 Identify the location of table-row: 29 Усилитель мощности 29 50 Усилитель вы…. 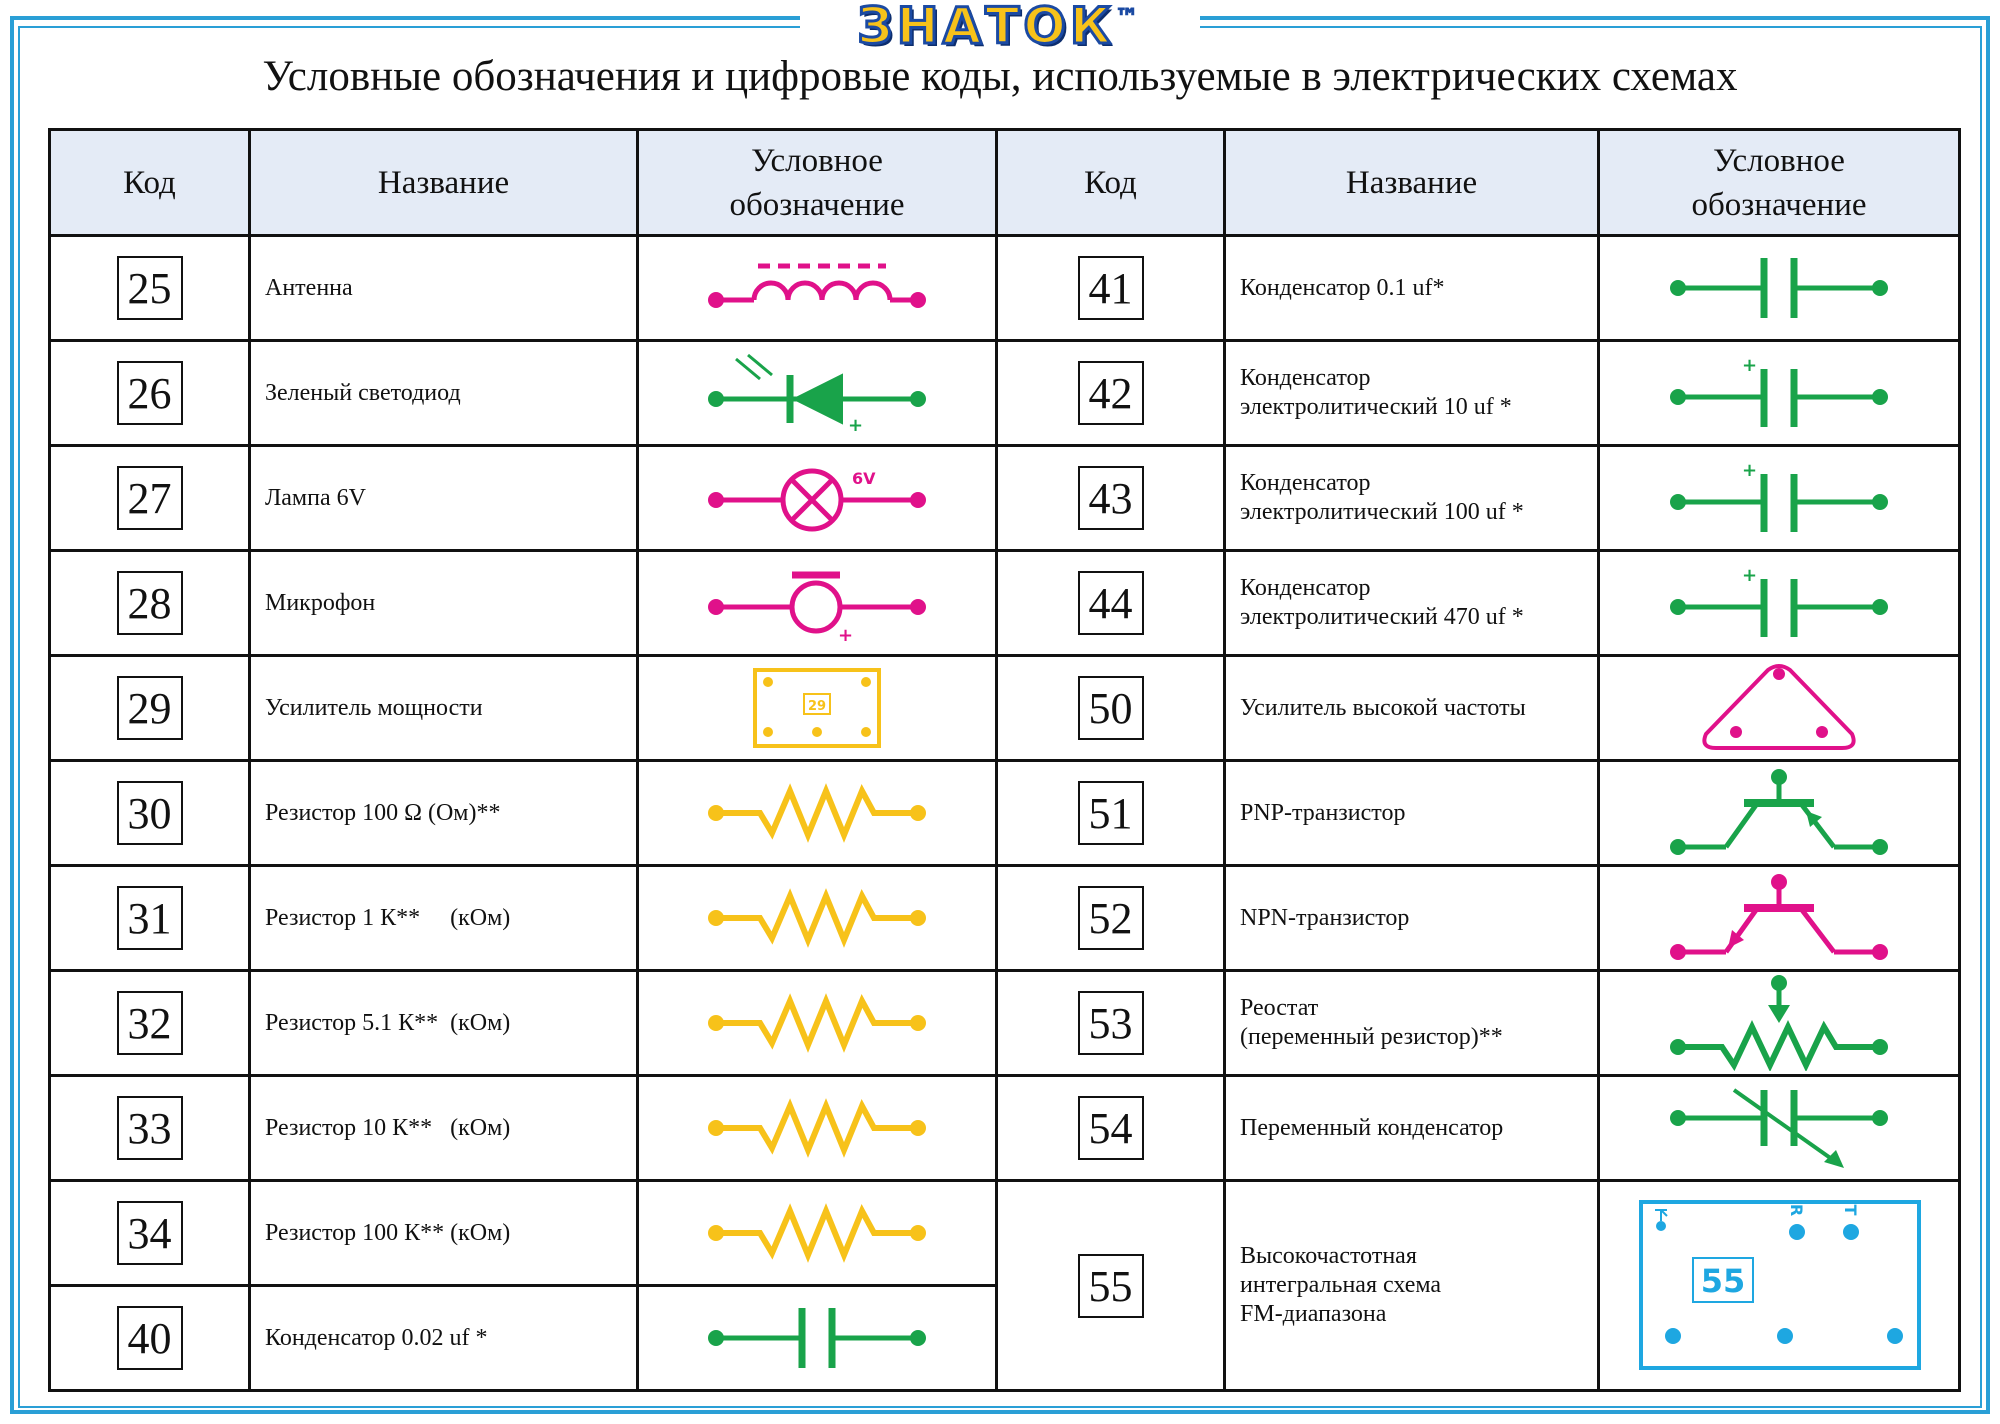
(1004, 708).